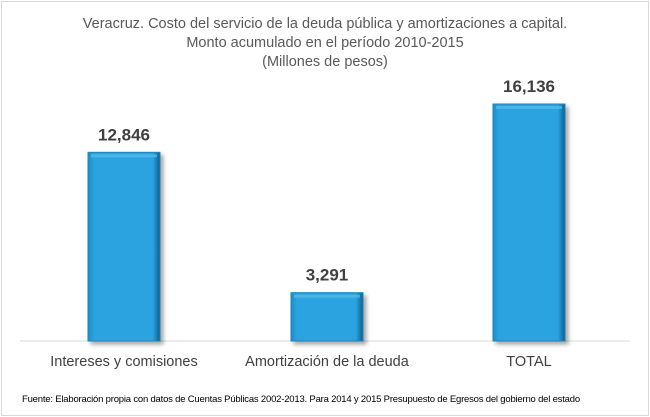 The image size is (650, 417). Describe the element at coordinates (325, 62) in the screenshot. I see `chart-title-line-3: (Millones de pesos)` at that location.